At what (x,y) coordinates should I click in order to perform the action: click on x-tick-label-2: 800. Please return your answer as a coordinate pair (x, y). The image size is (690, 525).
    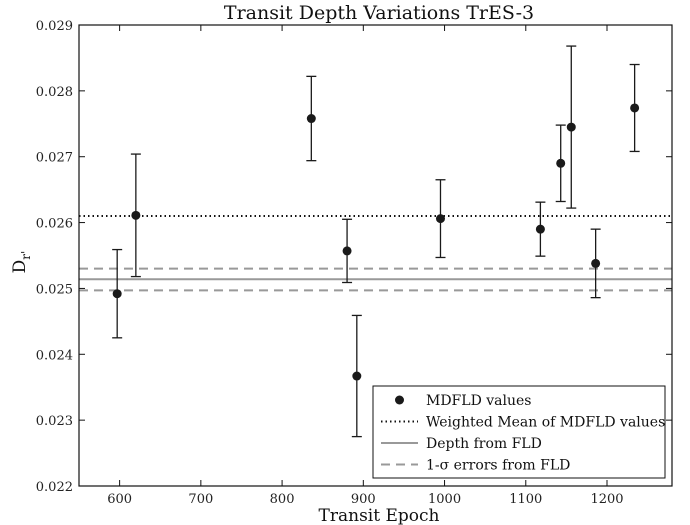
    Looking at the image, I should click on (282, 499).